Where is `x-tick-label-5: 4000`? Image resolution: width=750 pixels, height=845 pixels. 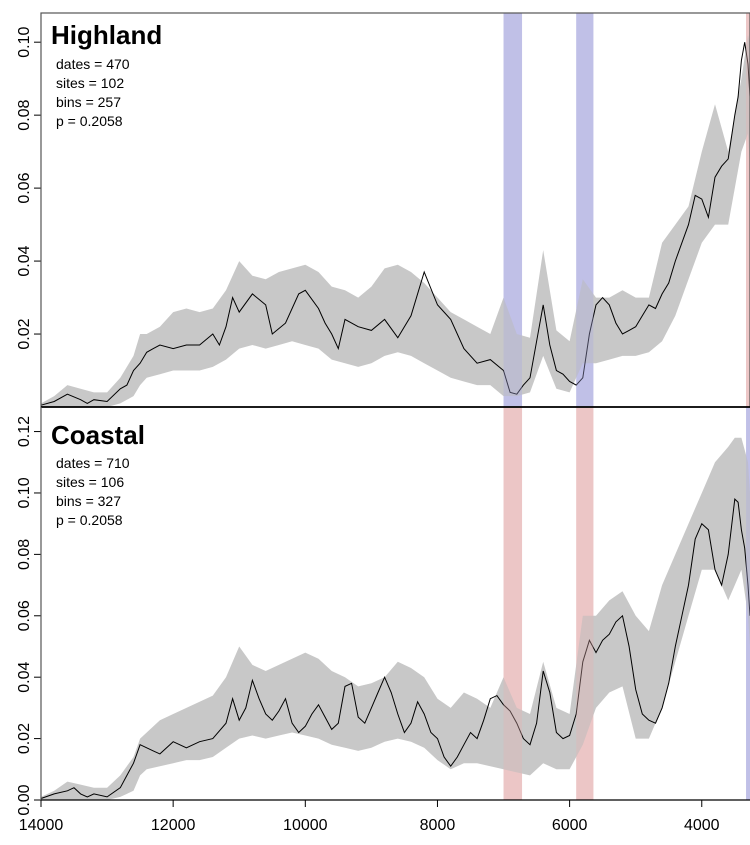 x-tick-label-5: 4000 is located at coordinates (702, 825).